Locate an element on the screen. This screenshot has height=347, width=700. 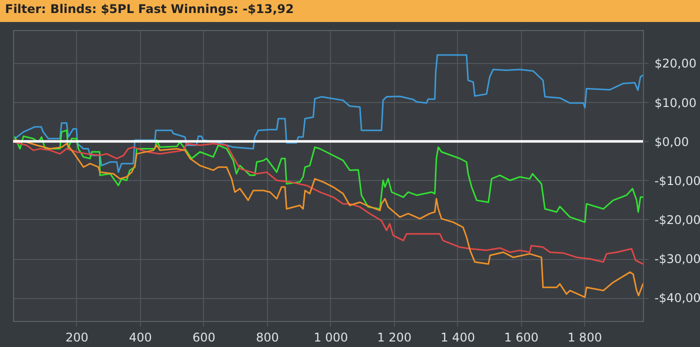
y-tick-label: $10,00 is located at coordinates (675, 103).